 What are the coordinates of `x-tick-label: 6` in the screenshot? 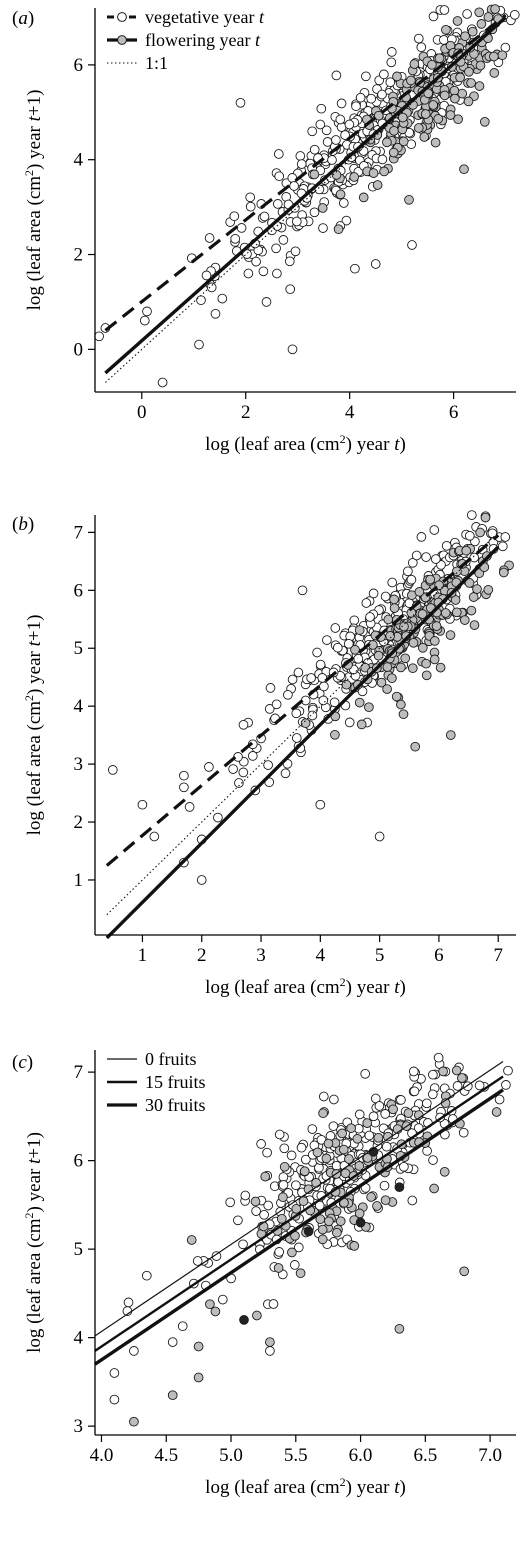 It's located at (454, 412).